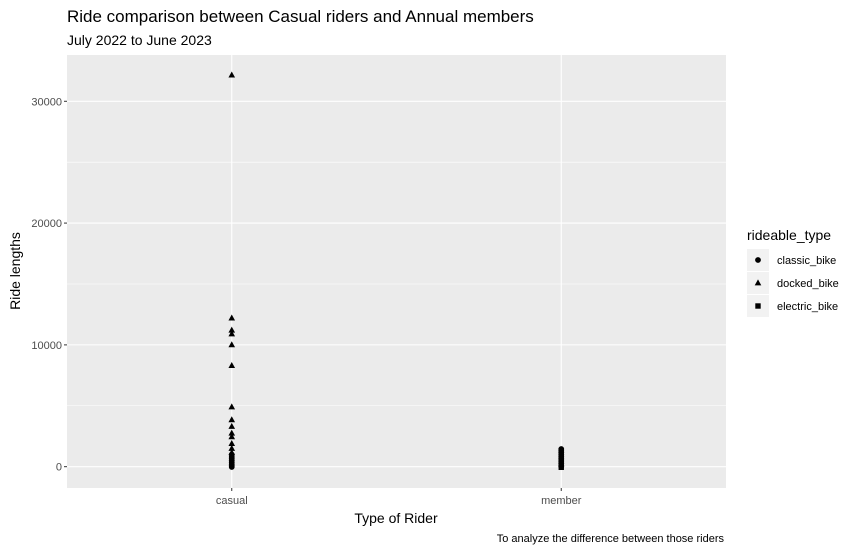  What do you see at coordinates (758, 282) in the screenshot?
I see `legend-key-docked_bike` at bounding box center [758, 282].